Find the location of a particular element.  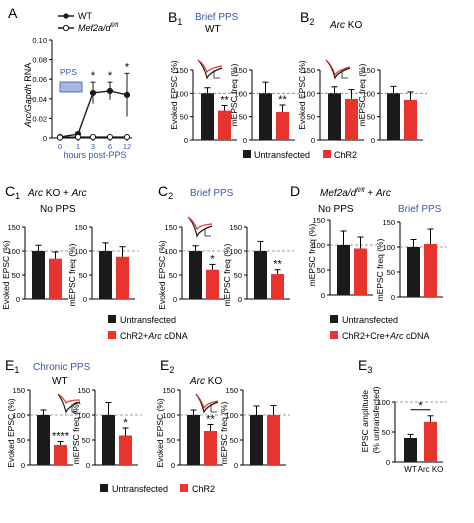

panelA-legend: WT Mef2a/dfl/fl is located at coordinates (88, 22).